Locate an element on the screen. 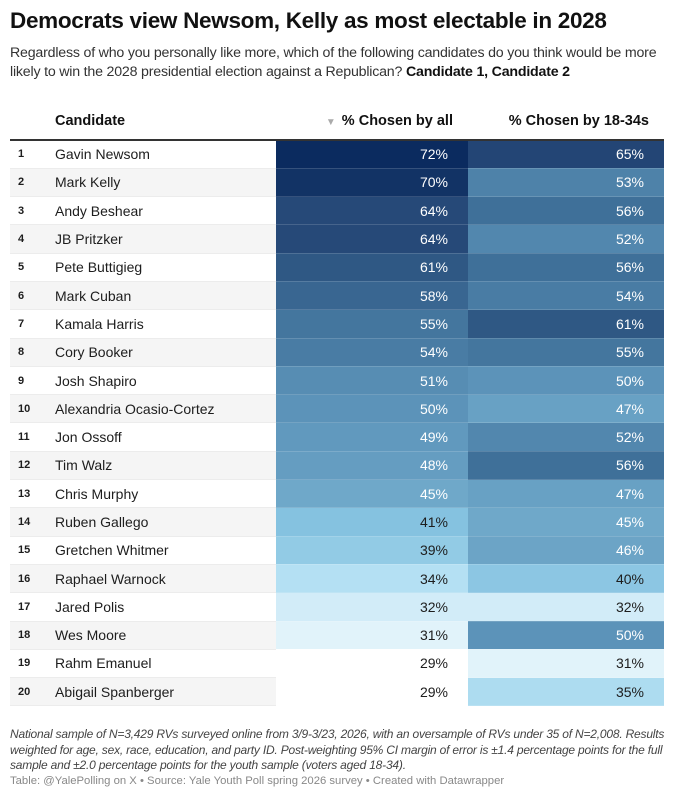 This screenshot has width=674, height=800. rank-cell: 14 is located at coordinates (32, 522).